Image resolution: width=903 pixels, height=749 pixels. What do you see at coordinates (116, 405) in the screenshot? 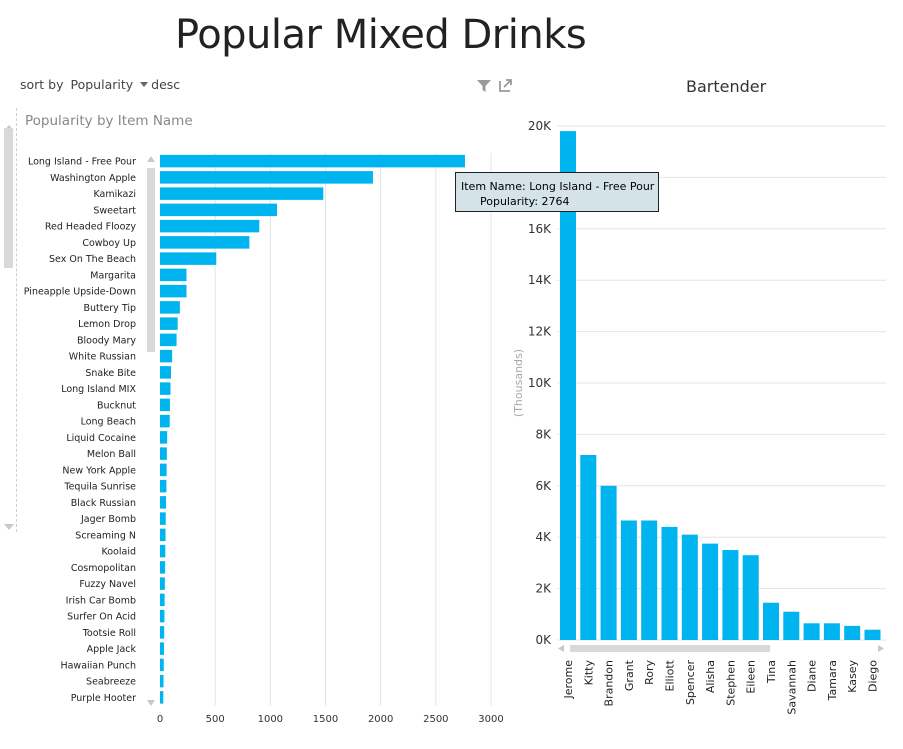
I see `category-label: Bucknut` at bounding box center [116, 405].